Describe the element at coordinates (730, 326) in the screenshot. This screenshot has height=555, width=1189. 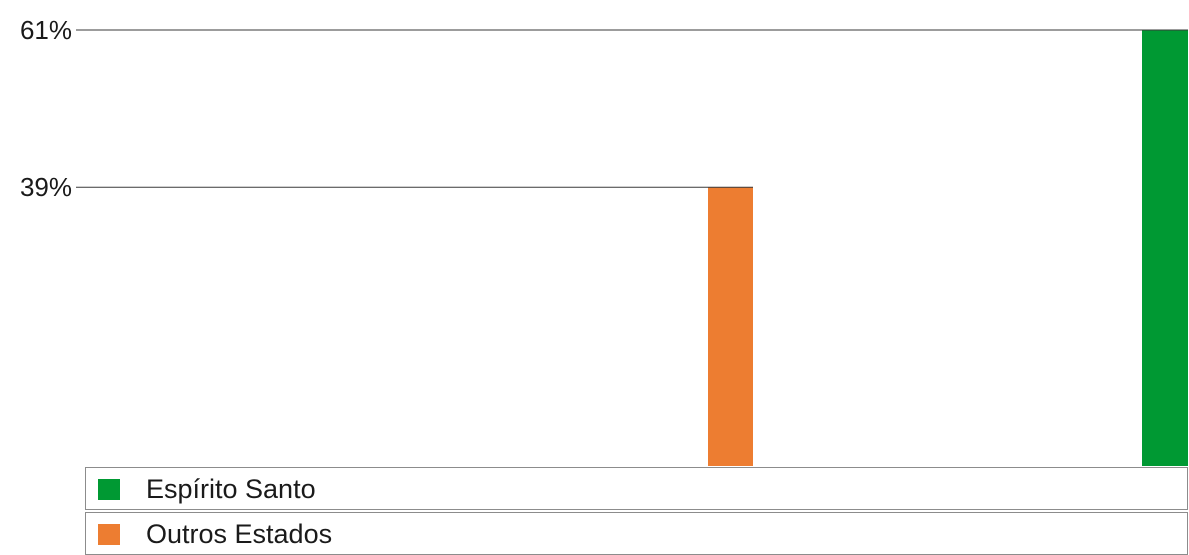
I see `bar-outros-estados` at that location.